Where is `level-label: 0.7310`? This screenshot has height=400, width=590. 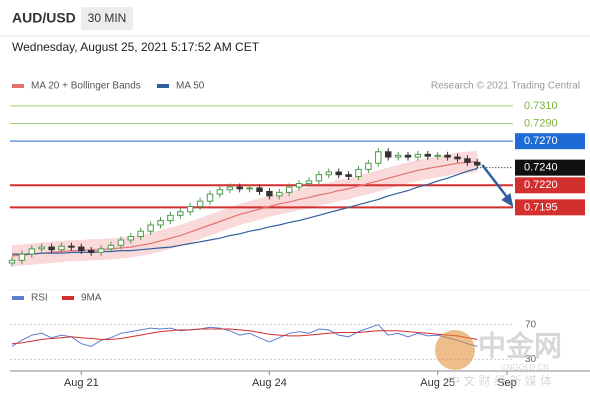 level-label: 0.7310 is located at coordinates (541, 106).